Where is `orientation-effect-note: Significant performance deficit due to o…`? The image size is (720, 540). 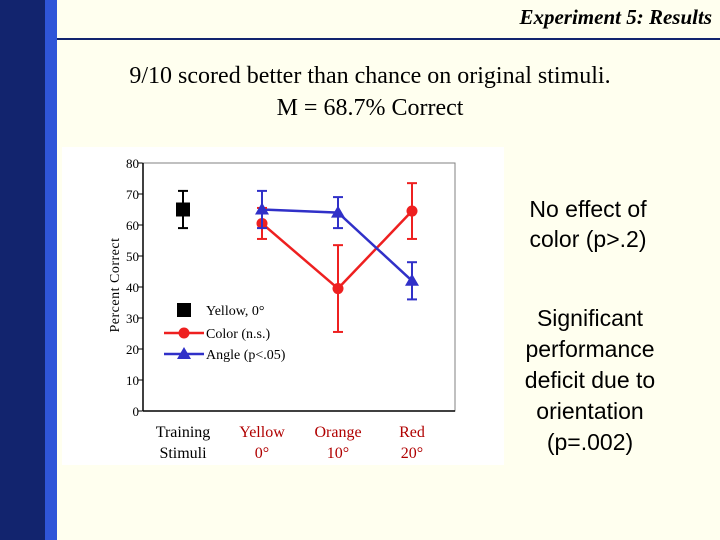 orientation-effect-note: Significant performance deficit due to o… is located at coordinates (590, 380).